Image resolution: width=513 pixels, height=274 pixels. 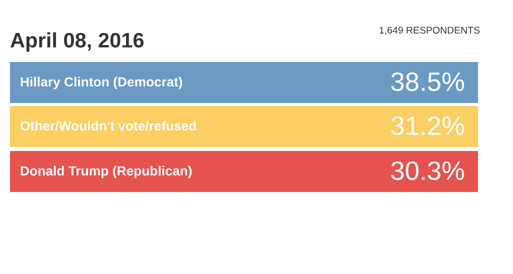 I want to click on category-label: Donald Trump (Republican), so click(x=106, y=172).